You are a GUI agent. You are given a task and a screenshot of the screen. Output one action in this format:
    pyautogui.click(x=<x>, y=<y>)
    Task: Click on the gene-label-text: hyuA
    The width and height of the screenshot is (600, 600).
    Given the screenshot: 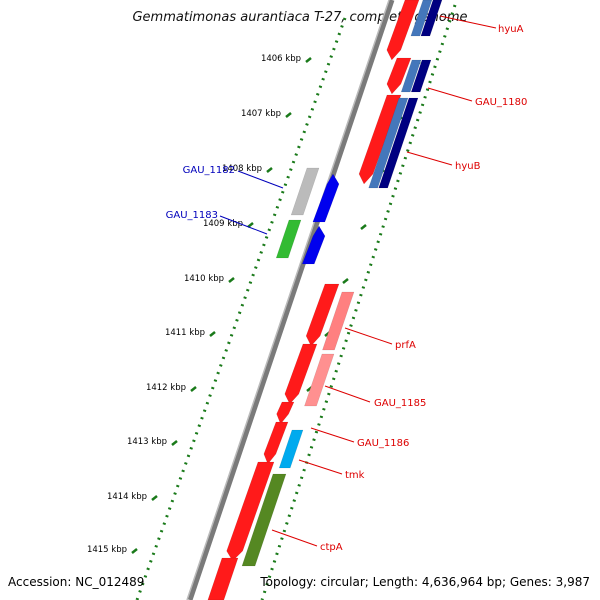 What is the action you would take?
    pyautogui.click(x=511, y=29)
    